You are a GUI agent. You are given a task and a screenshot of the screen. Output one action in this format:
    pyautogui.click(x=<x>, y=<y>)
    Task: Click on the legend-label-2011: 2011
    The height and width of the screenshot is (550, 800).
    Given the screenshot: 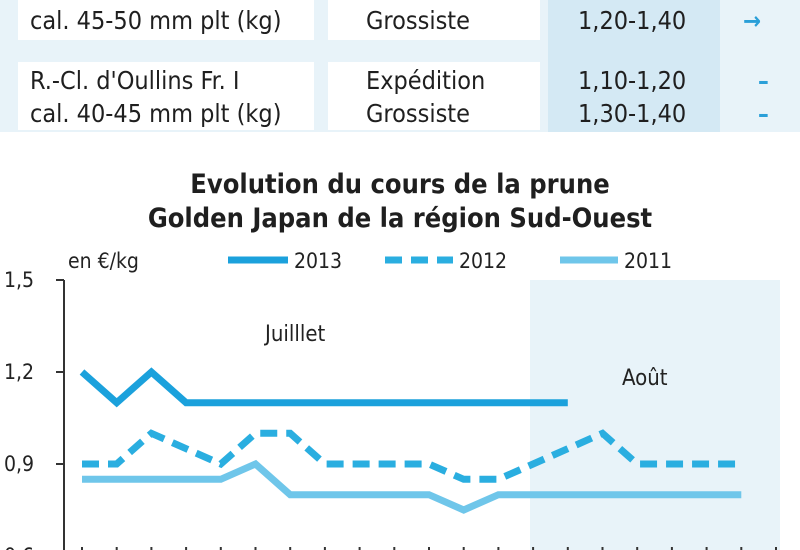 What is the action you would take?
    pyautogui.click(x=648, y=261)
    